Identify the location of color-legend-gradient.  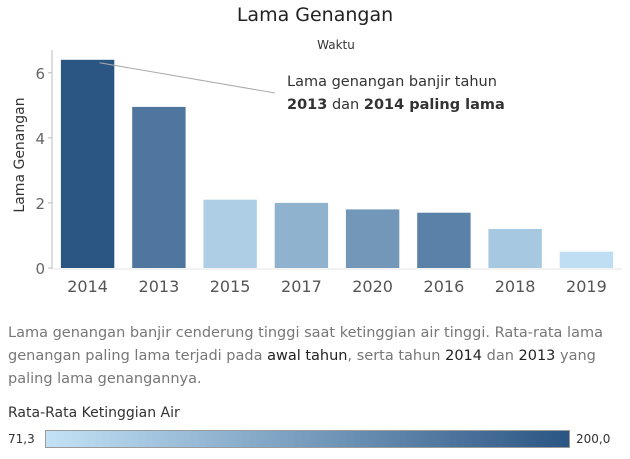
(307, 439).